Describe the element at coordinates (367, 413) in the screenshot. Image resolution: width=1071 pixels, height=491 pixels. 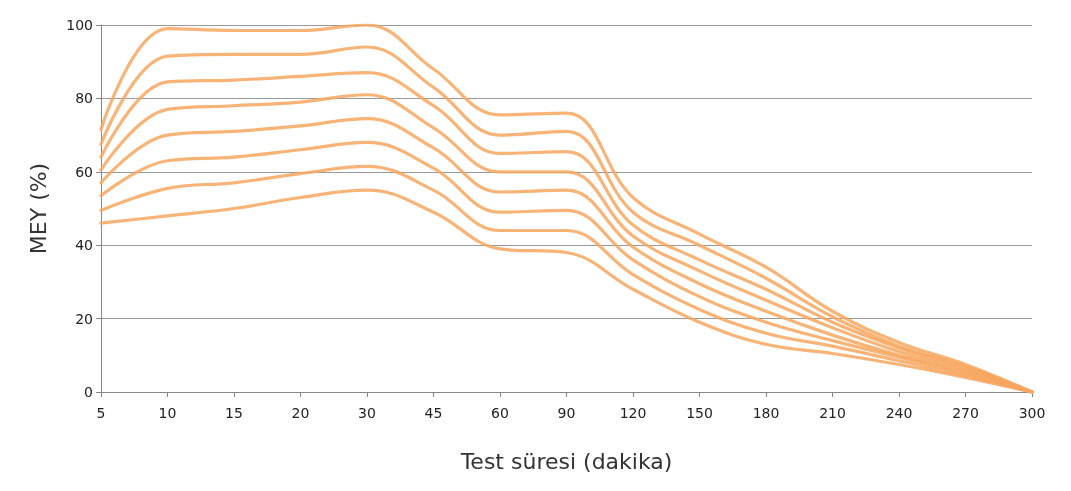
I see `x-tick-label: 30` at that location.